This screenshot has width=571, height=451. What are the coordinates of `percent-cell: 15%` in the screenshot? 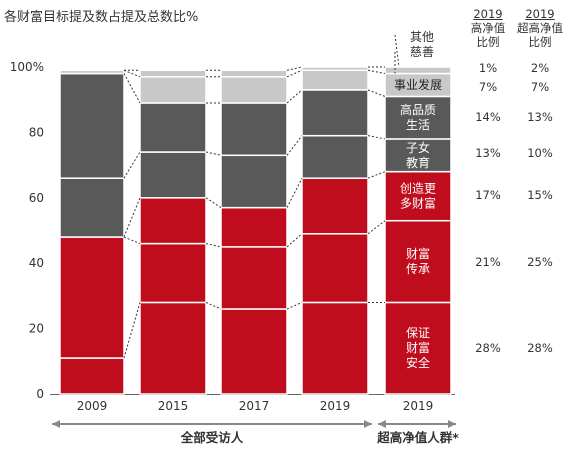 It's located at (540, 195).